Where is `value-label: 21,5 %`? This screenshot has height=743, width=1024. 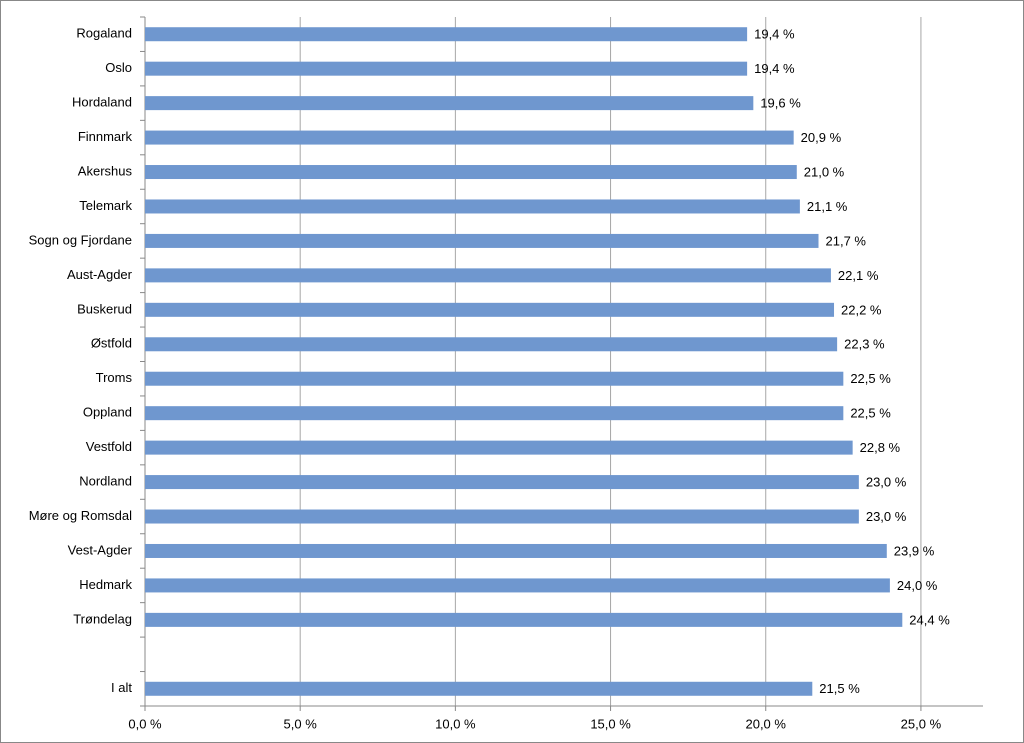 value-label: 21,5 % is located at coordinates (839, 688).